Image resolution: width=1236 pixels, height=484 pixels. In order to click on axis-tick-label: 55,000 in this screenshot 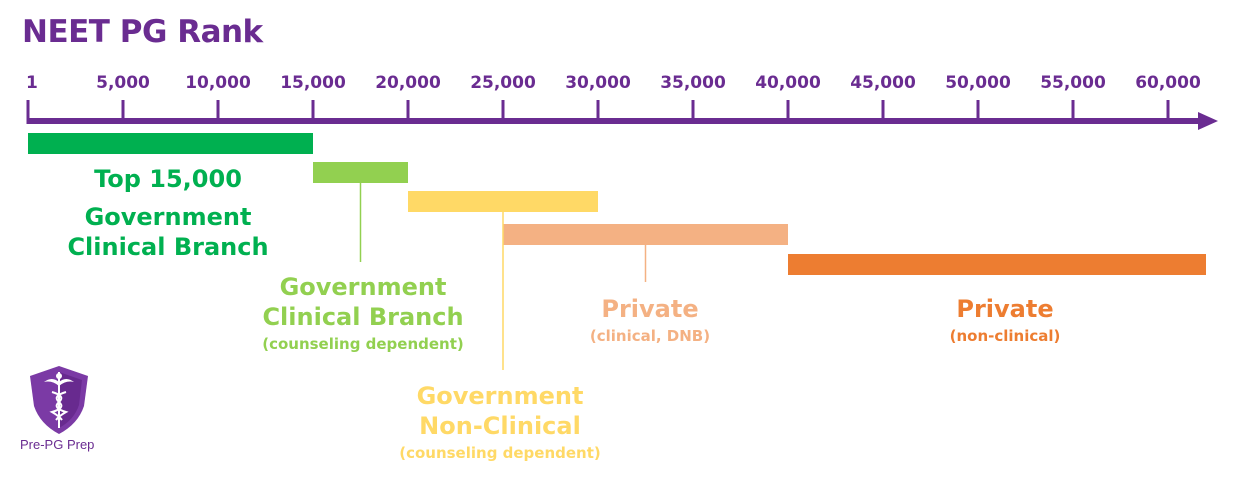, I will do `click(1073, 83)`.